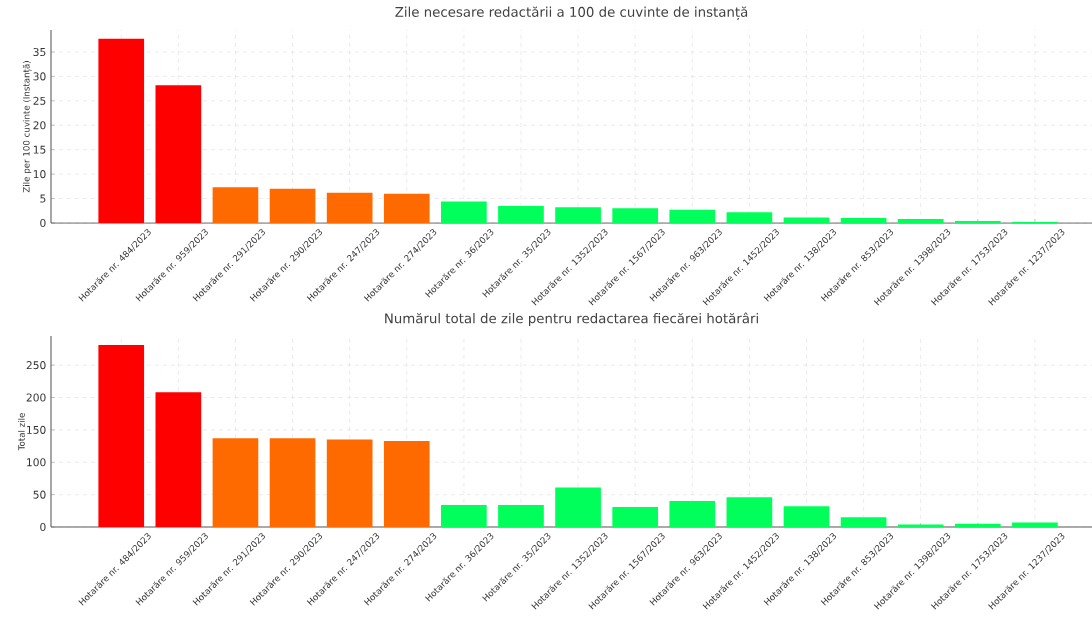  Describe the element at coordinates (36, 462) in the screenshot. I see `y-tick-label: 100` at that location.